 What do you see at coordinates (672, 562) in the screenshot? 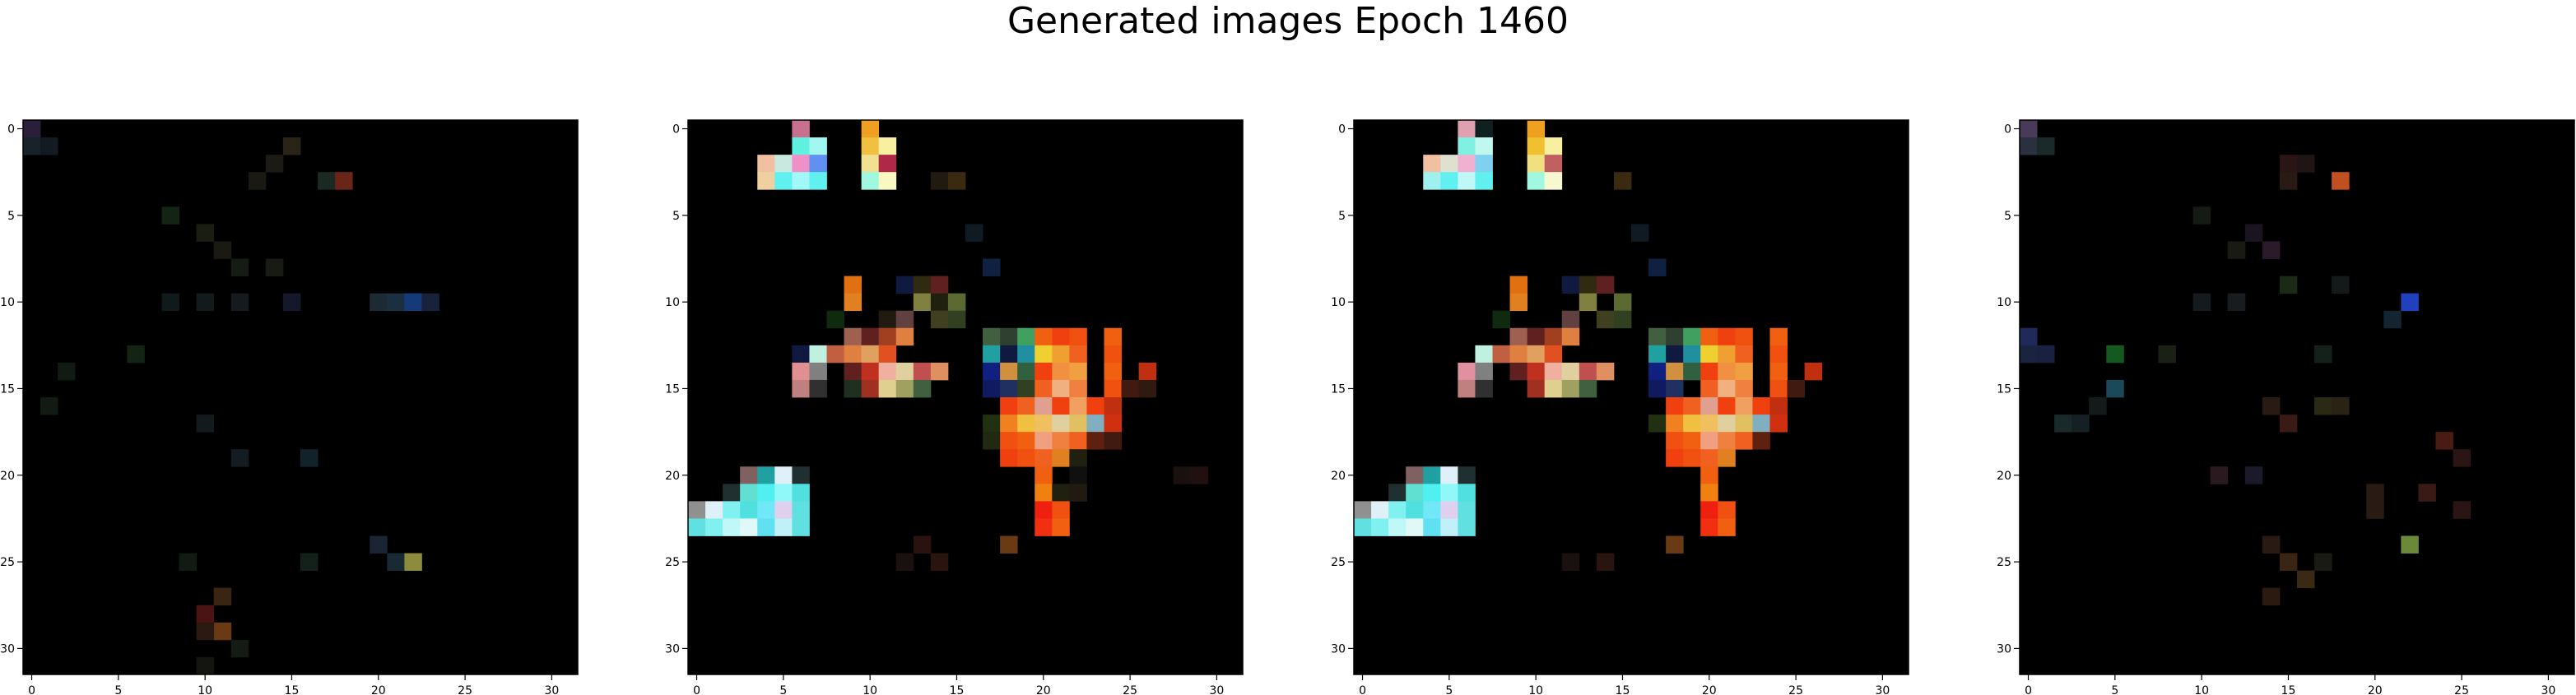
I see `y-tick-label: 25` at bounding box center [672, 562].